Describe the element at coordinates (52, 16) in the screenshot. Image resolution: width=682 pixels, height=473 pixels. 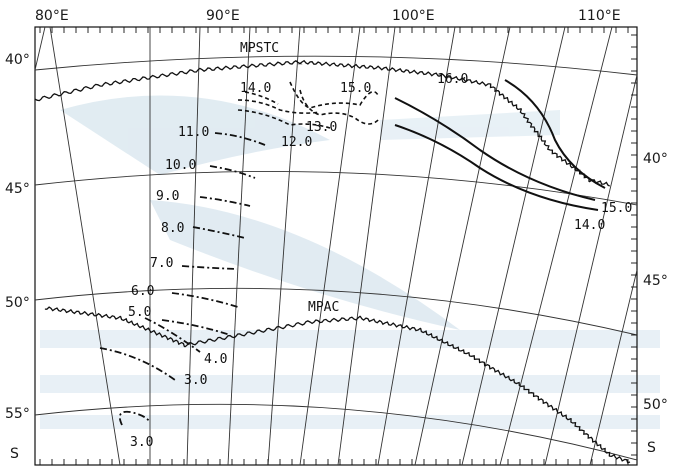
I see `lon-label-80e: 80°E` at that location.